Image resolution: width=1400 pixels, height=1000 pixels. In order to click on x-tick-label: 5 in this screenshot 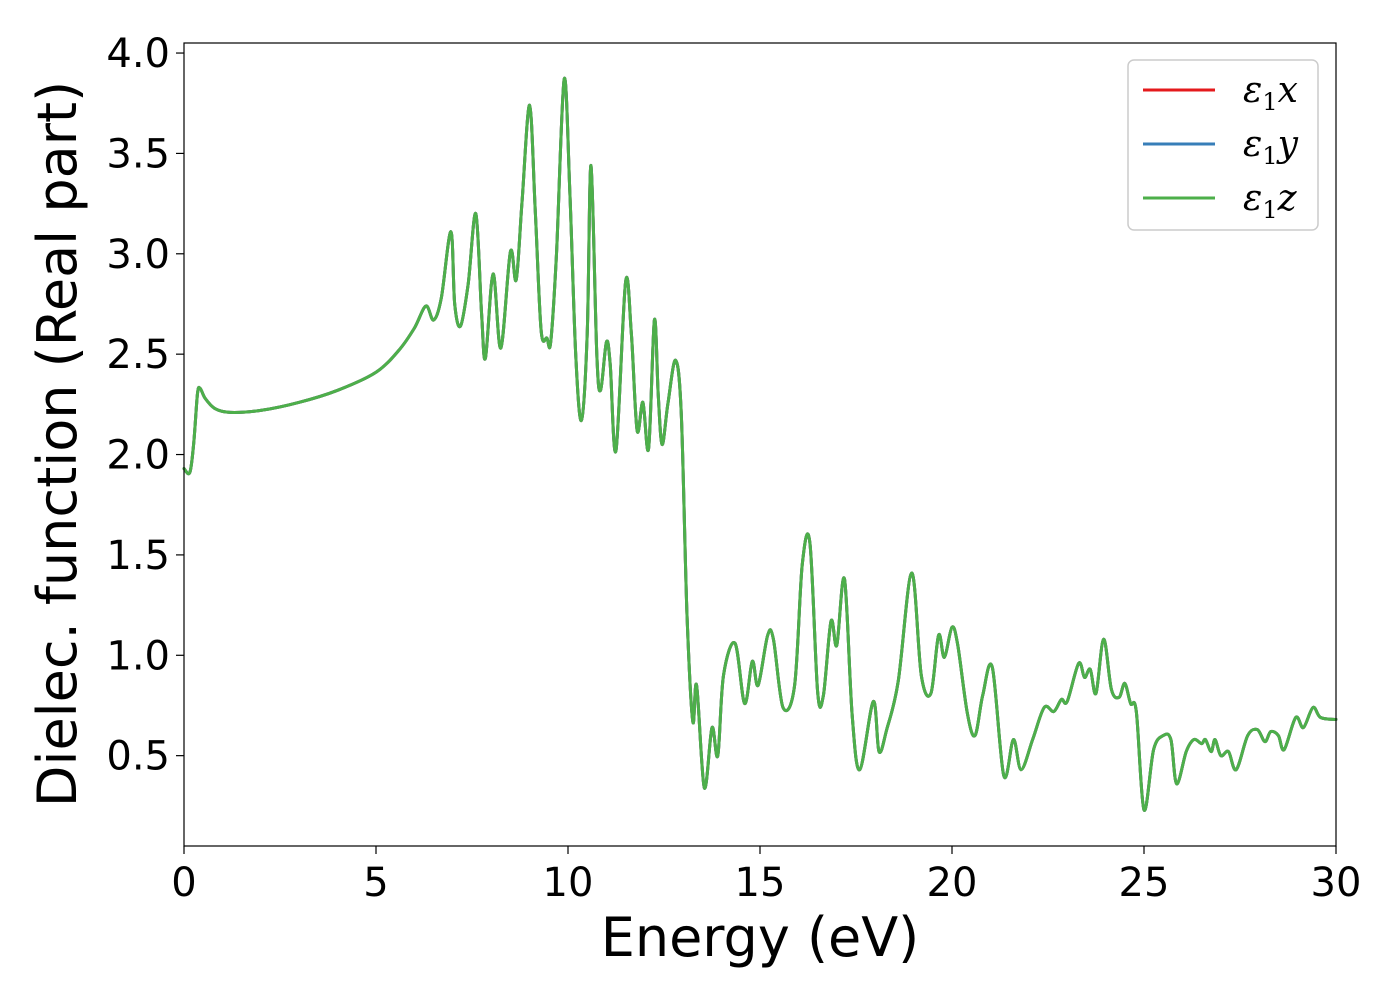, I will do `click(375, 883)`.